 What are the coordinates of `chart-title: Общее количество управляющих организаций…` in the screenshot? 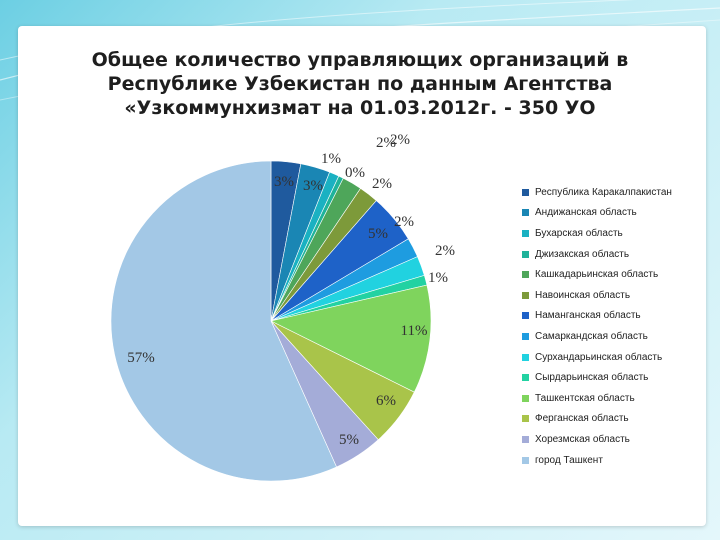 It's located at (360, 84).